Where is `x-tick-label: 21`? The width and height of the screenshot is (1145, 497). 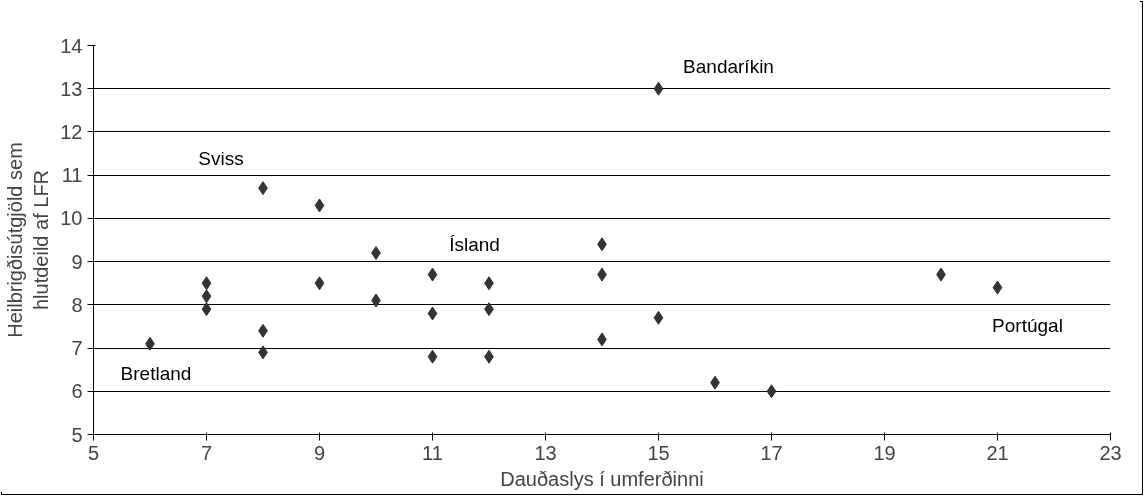
x-tick-label: 21 is located at coordinates (997, 452).